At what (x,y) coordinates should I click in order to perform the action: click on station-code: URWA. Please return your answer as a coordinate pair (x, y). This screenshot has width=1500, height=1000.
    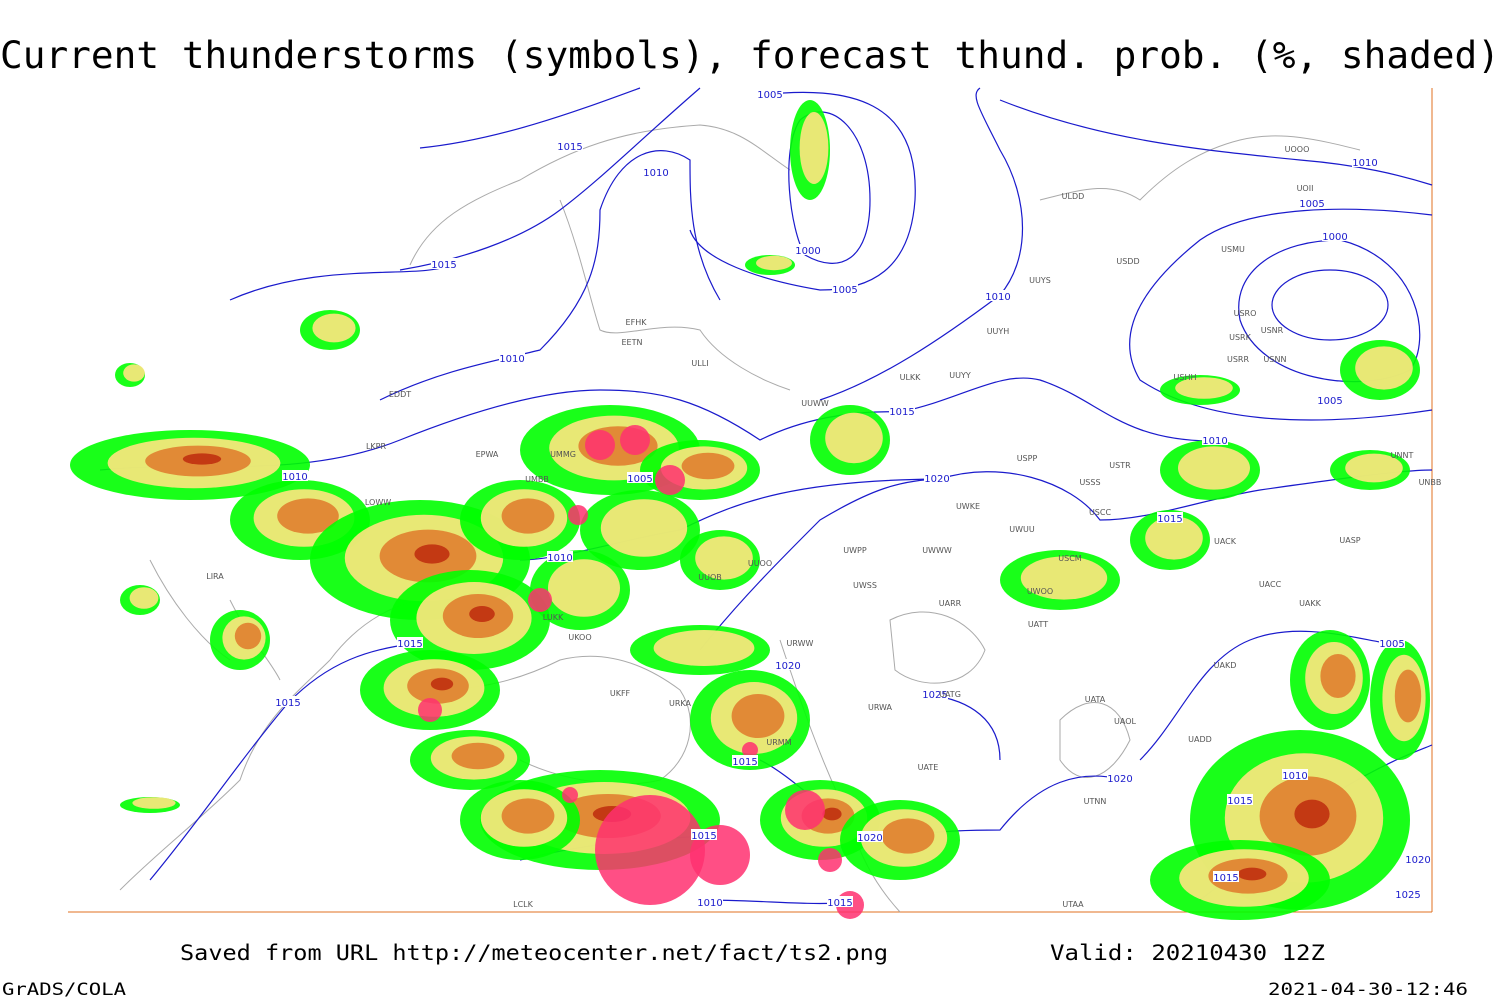
    Looking at the image, I should click on (880, 707).